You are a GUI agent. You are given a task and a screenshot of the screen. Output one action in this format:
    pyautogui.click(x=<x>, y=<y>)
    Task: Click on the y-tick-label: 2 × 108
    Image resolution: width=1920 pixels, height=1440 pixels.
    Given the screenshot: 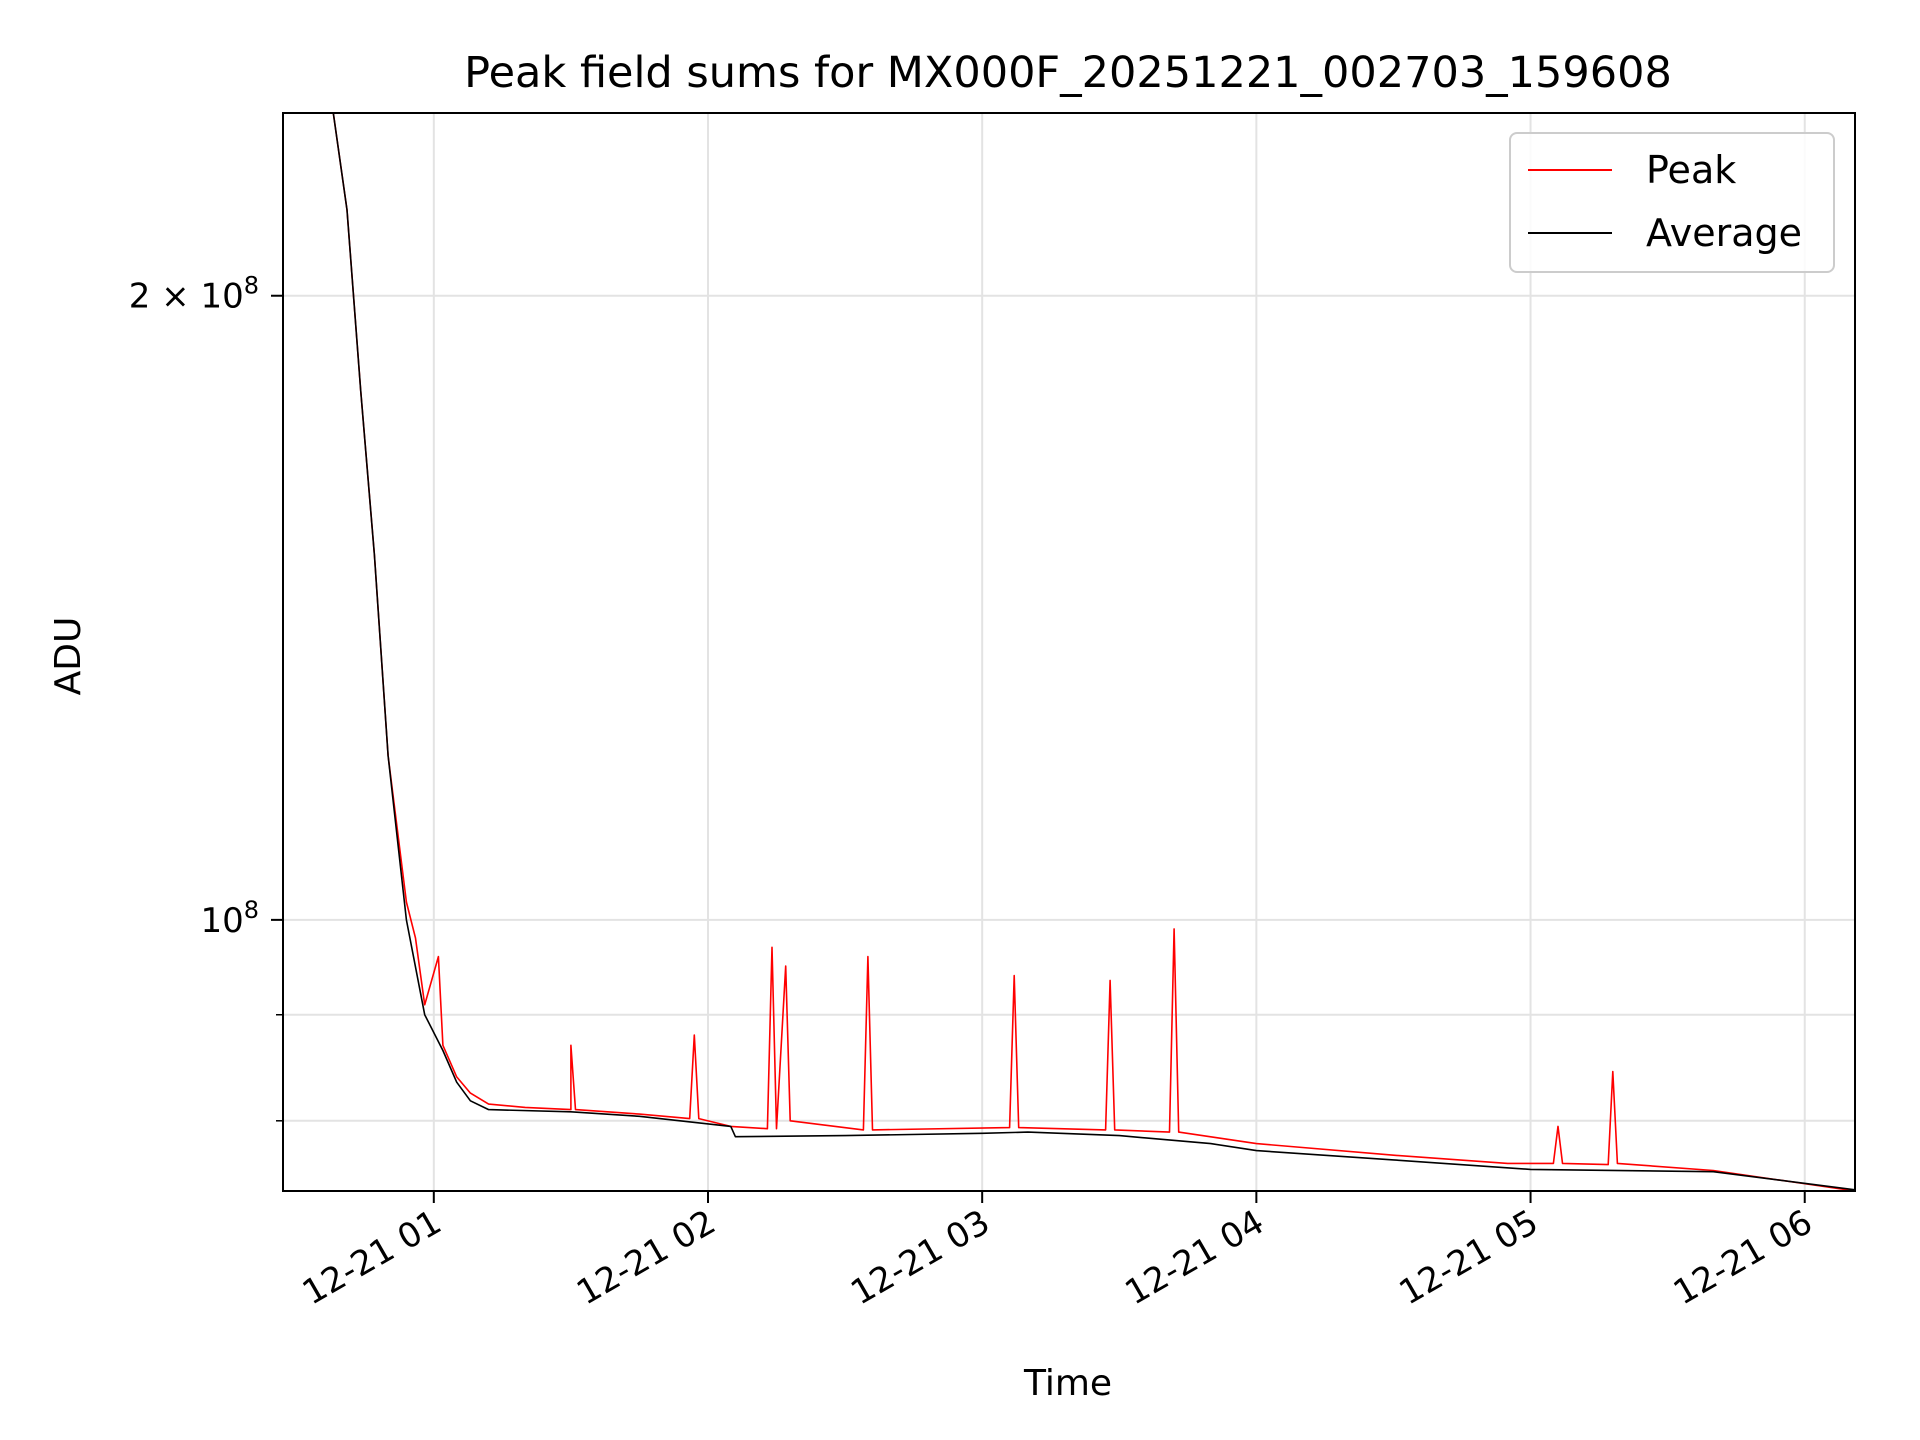 What is the action you would take?
    pyautogui.click(x=194, y=294)
    